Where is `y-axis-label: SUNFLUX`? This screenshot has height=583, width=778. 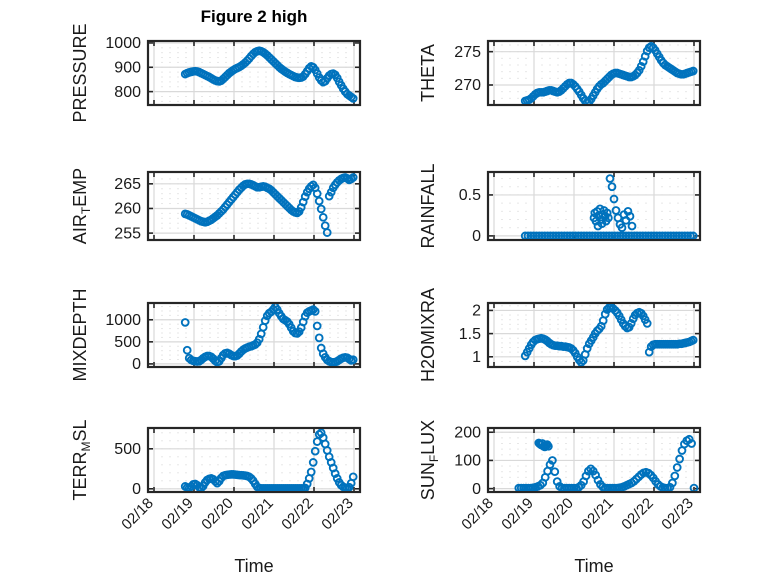
y-axis-label: SUNFLUX is located at coordinates (429, 460).